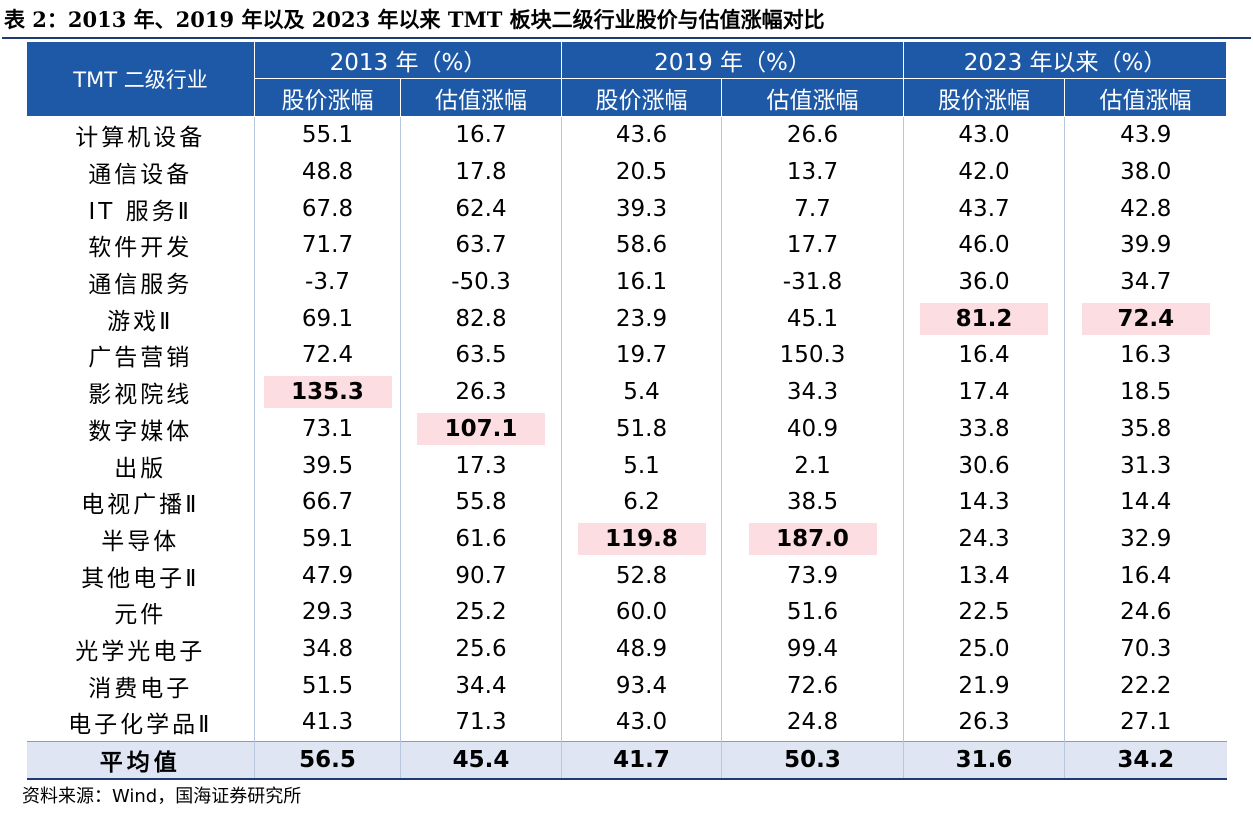  What do you see at coordinates (140, 392) in the screenshot?
I see `industry-name: 影视院线` at bounding box center [140, 392].